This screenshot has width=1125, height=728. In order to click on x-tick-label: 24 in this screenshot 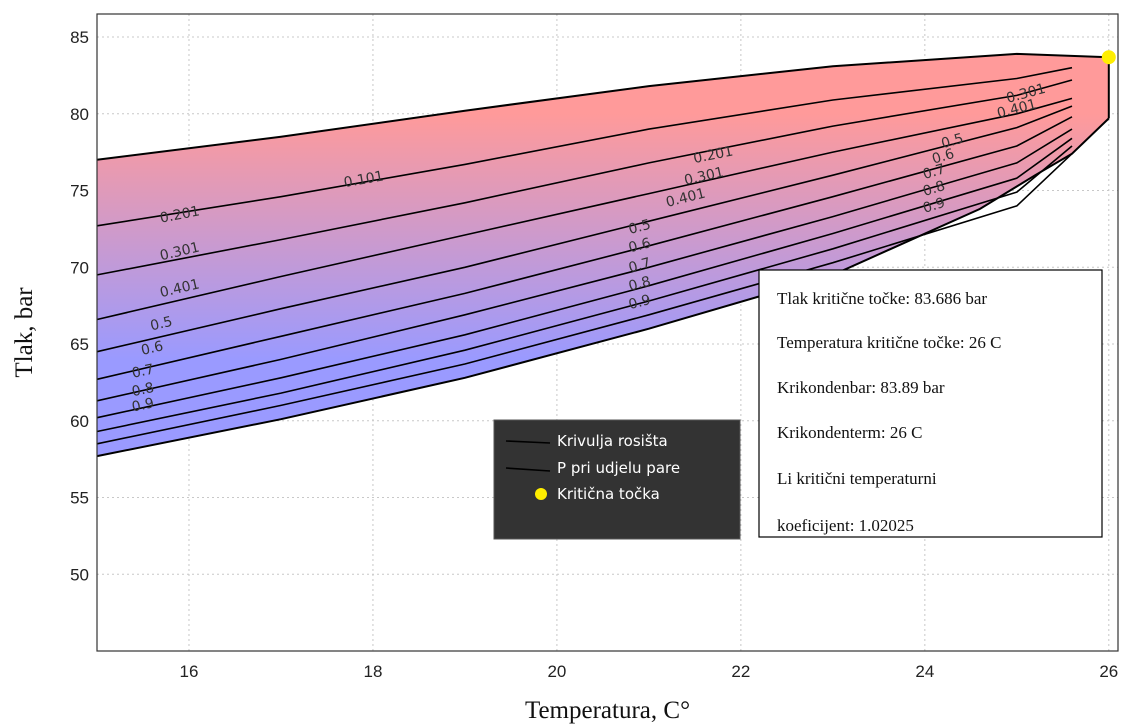, I will do `click(924, 671)`.